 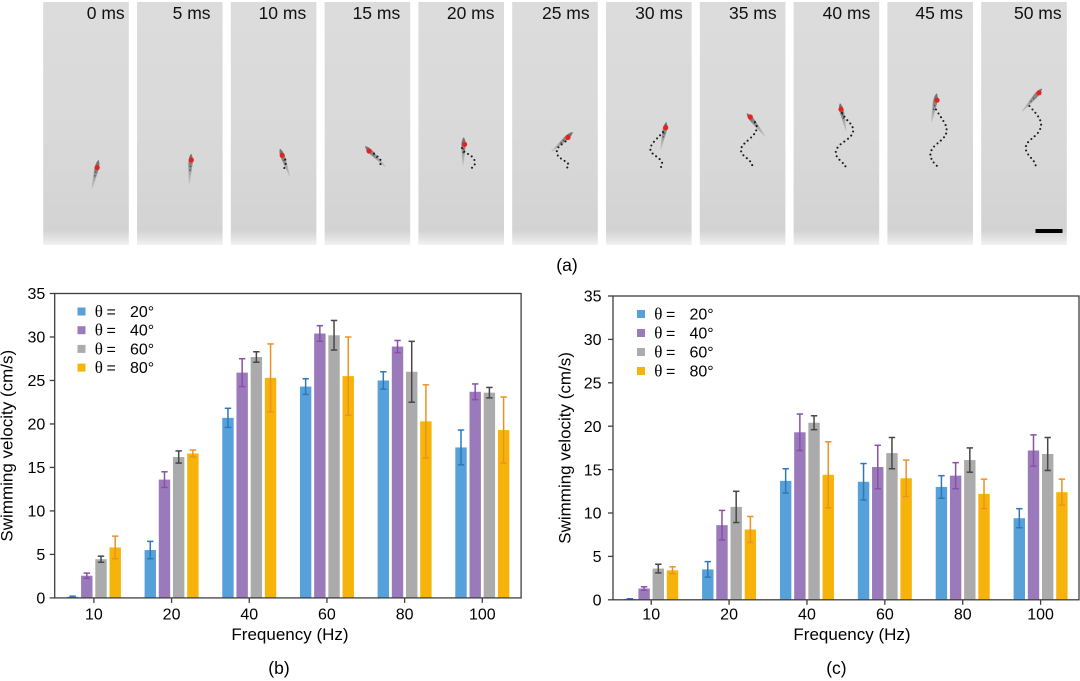 What do you see at coordinates (377, 13) in the screenshot?
I see `svg-text: 15 ms` at bounding box center [377, 13].